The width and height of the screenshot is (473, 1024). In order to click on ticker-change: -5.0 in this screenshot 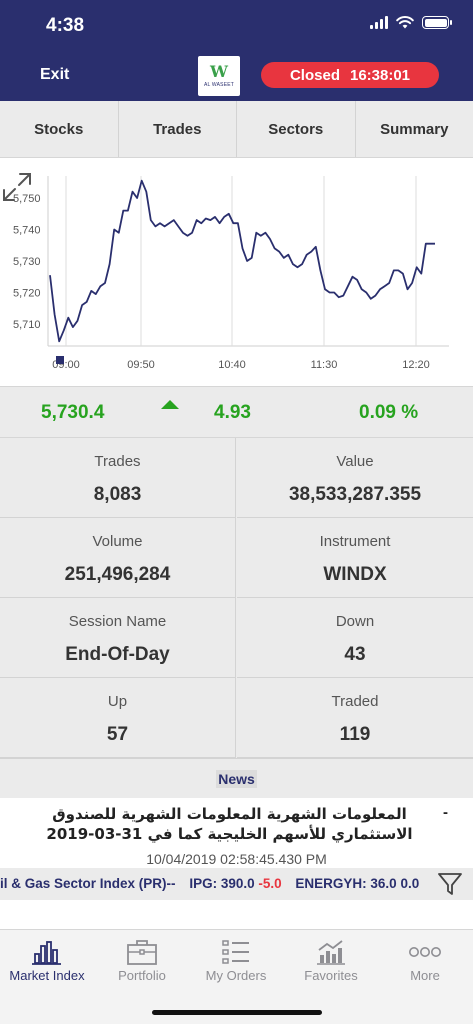, I will do `click(270, 883)`.